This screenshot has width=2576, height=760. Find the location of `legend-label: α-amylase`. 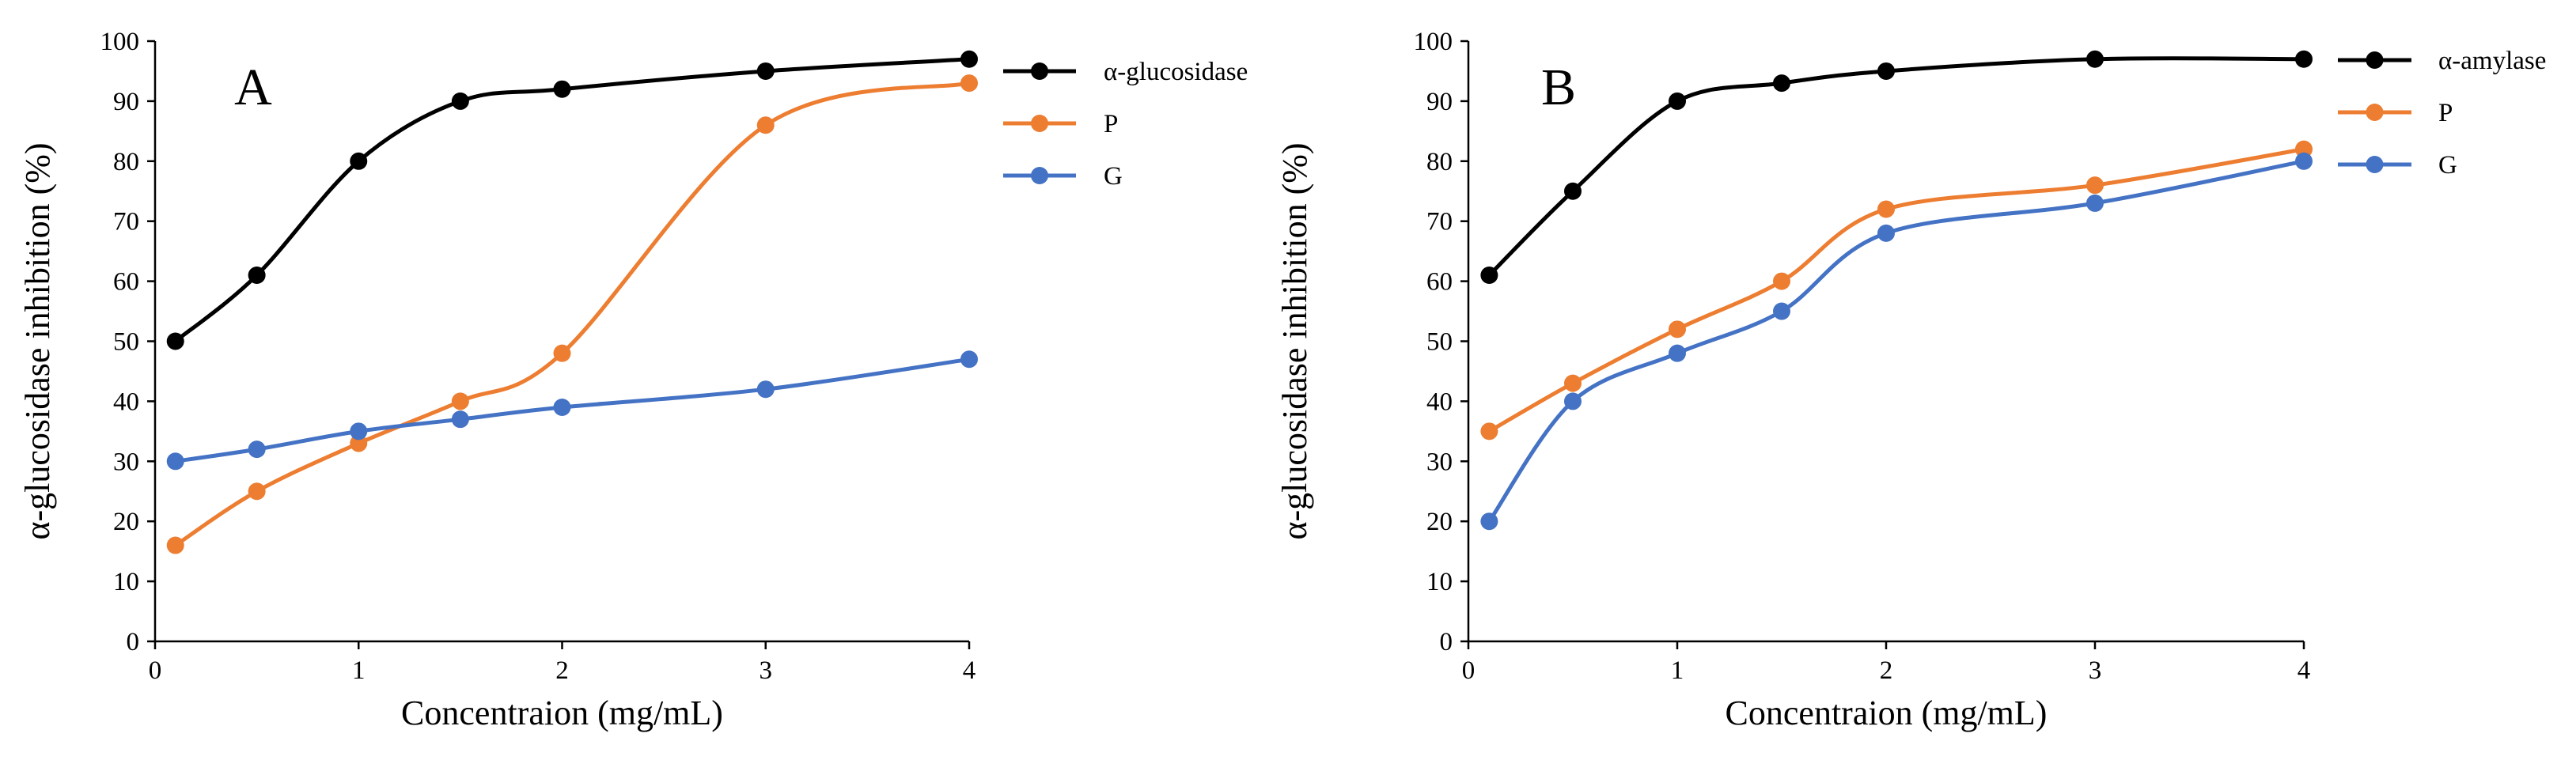

legend-label: α-amylase is located at coordinates (2492, 61).